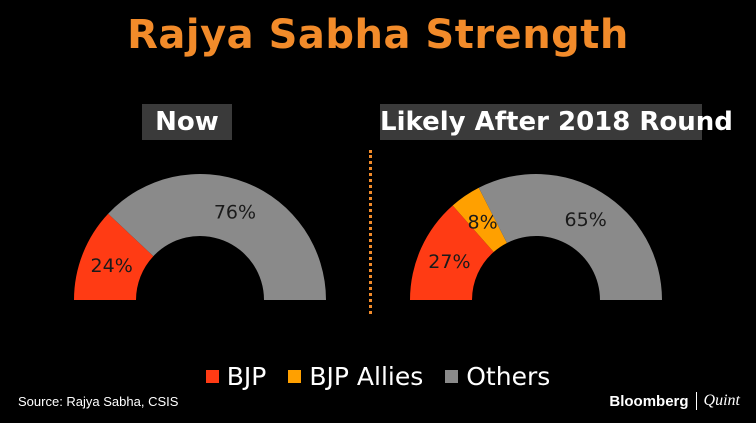 The height and width of the screenshot is (423, 756). I want to click on chart1-slice-others, so click(217, 237).